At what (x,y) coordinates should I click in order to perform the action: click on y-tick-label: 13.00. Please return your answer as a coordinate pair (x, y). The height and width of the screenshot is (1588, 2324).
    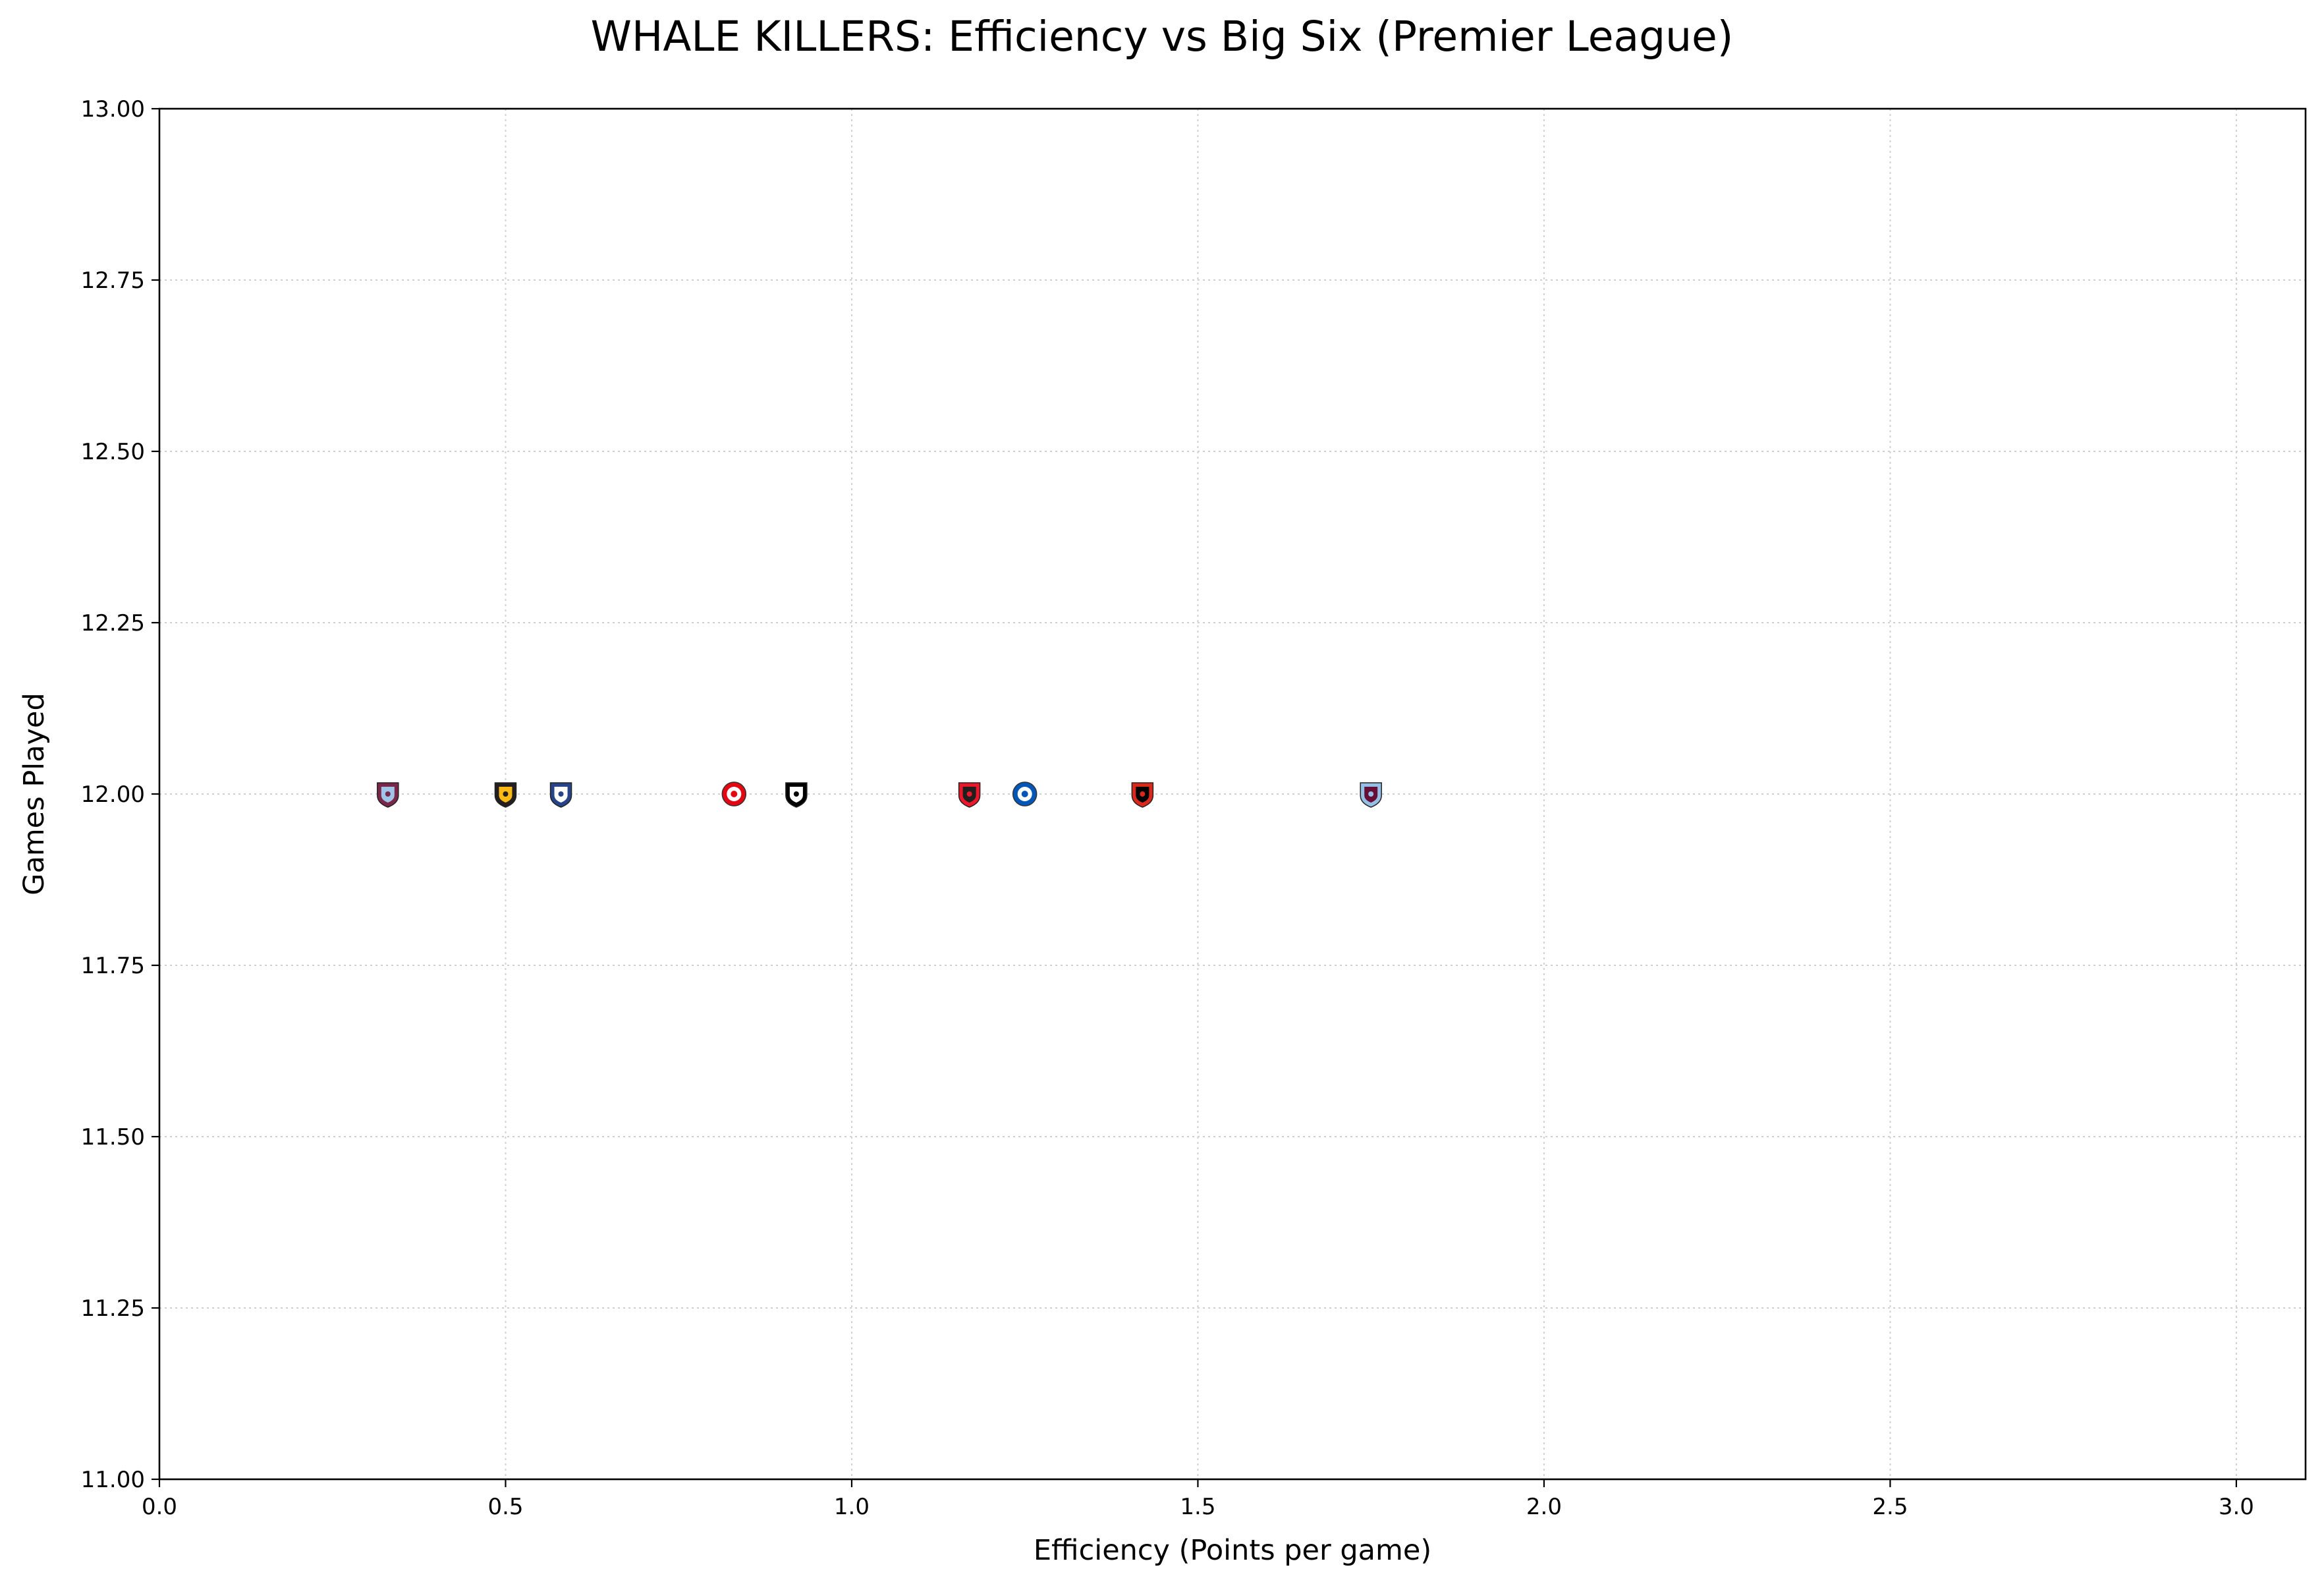
    Looking at the image, I should click on (113, 109).